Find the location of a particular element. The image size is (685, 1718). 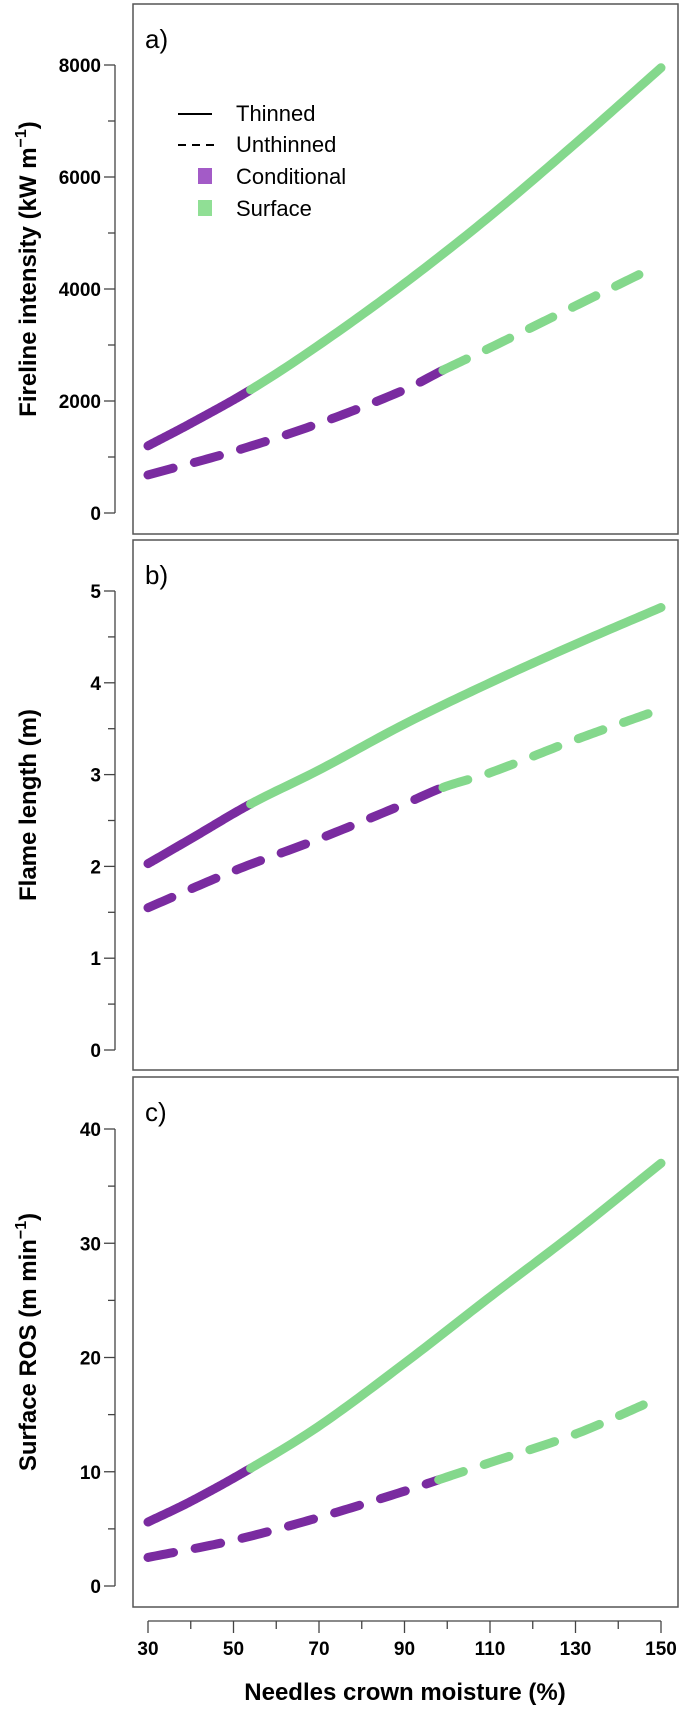

panel-label: c) is located at coordinates (156, 1112).